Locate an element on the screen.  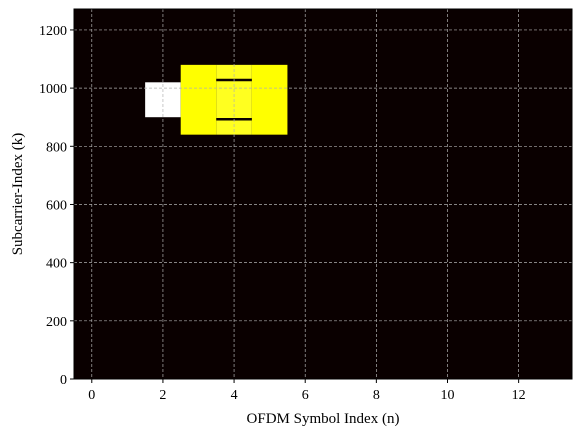
x-axis-ticks: 0 2 4 6 8 10 12 is located at coordinates (307, 391).